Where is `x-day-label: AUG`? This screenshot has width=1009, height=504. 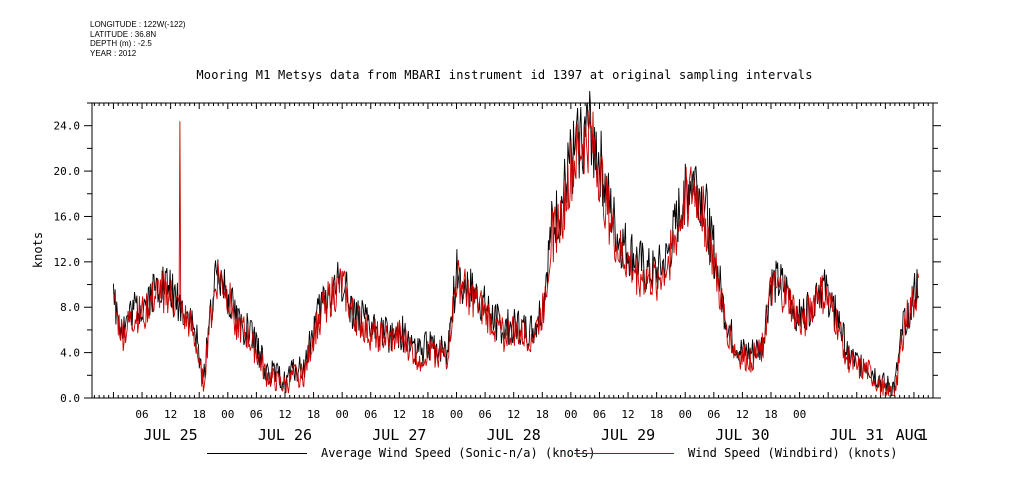 x-day-label: AUG is located at coordinates (909, 435).